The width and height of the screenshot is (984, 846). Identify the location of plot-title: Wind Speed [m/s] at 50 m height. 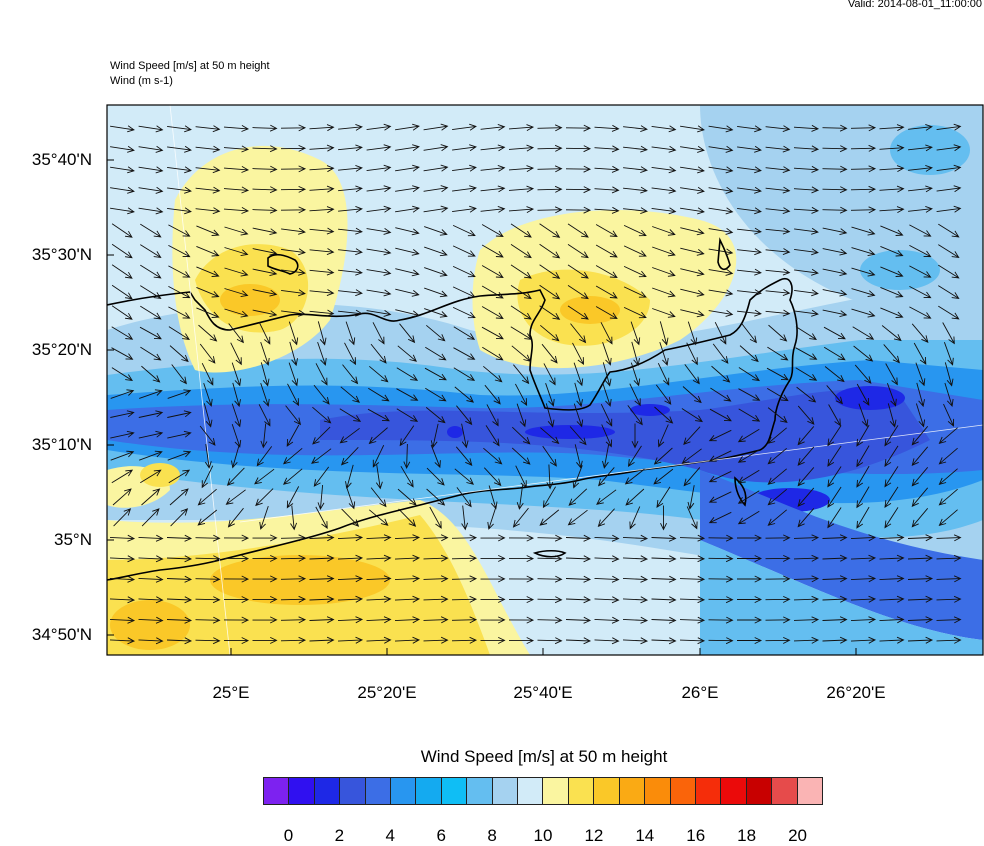
(190, 66).